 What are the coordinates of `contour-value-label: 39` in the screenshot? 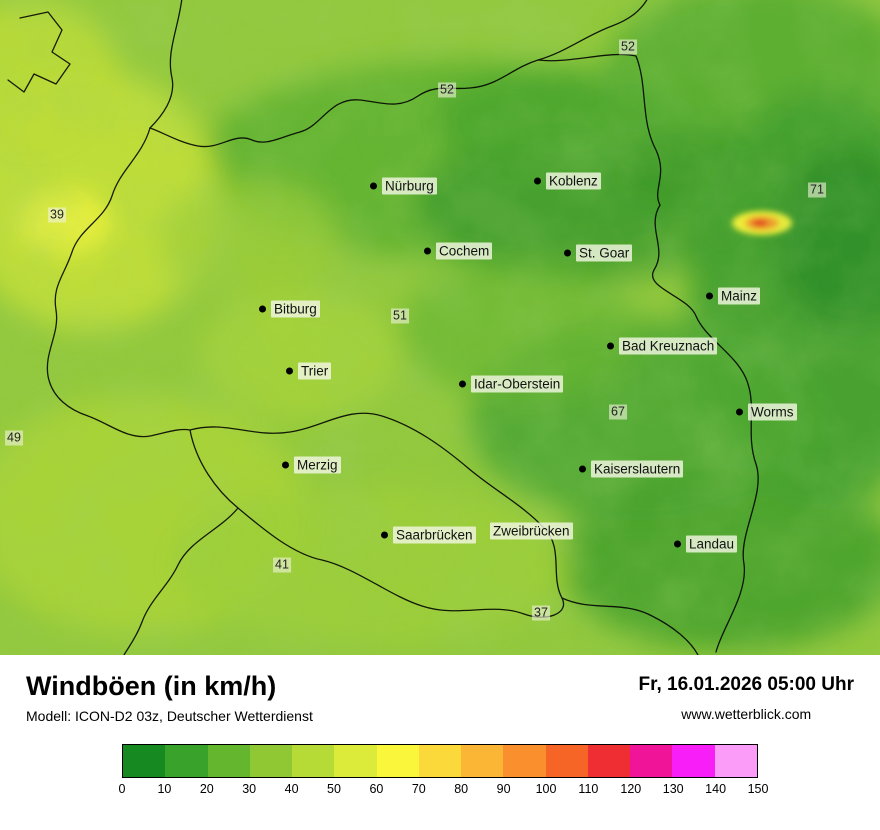 It's located at (57, 215).